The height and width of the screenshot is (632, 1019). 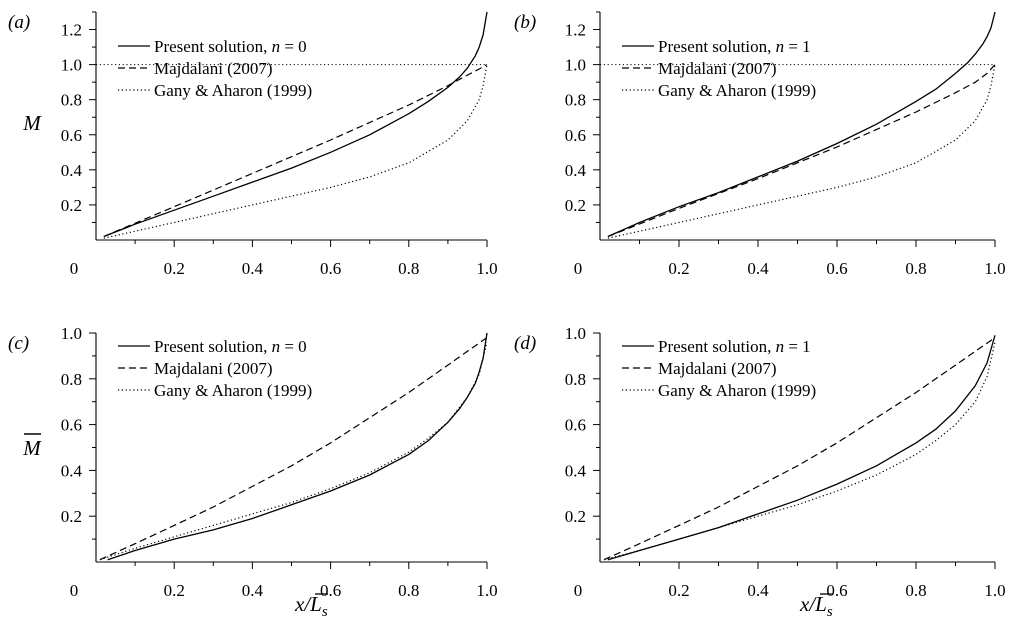 I want to click on x-axis-label-left: x/Ls, so click(x=311, y=606).